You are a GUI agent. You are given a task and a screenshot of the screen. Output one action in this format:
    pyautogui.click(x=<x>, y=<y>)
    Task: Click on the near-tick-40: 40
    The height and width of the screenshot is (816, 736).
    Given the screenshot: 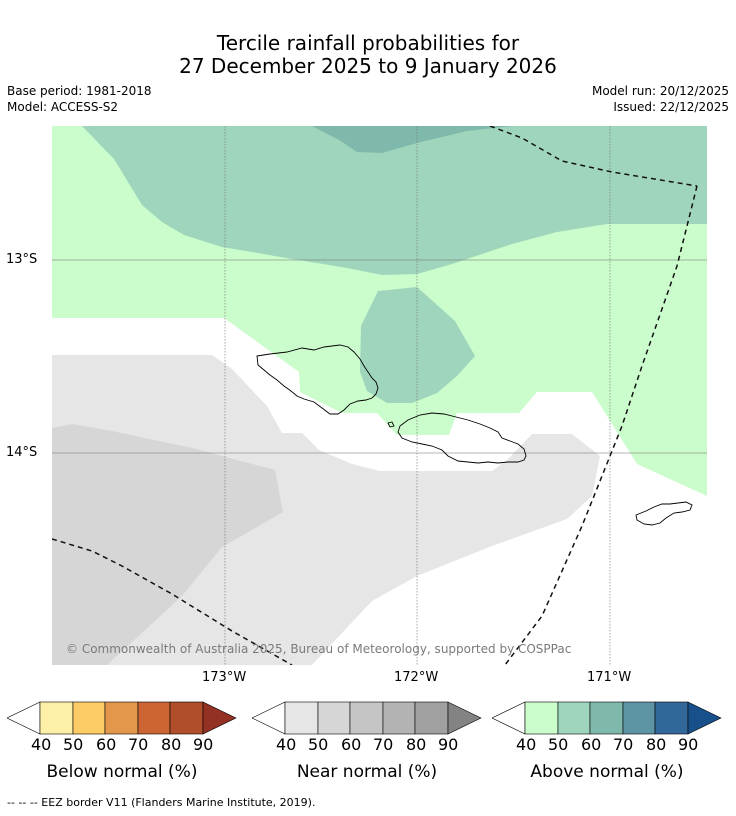 What is the action you would take?
    pyautogui.click(x=286, y=744)
    